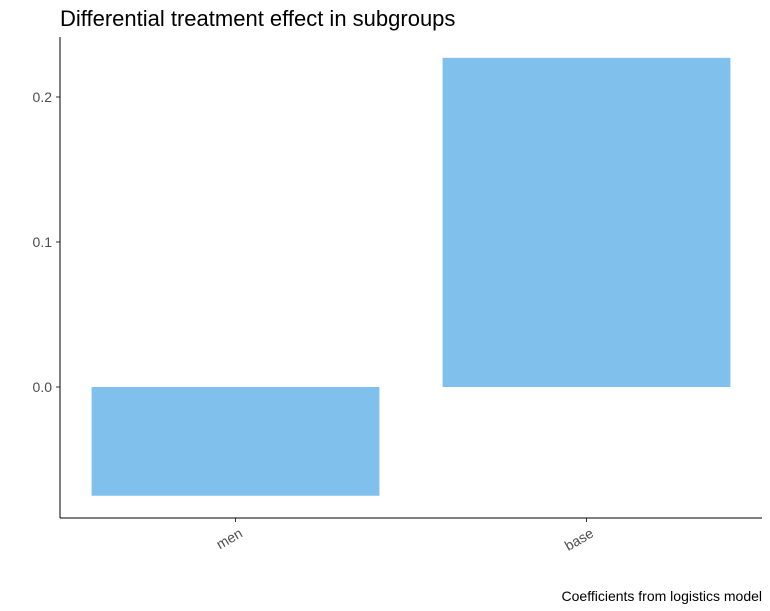  Describe the element at coordinates (235, 441) in the screenshot. I see `bar-men` at that location.